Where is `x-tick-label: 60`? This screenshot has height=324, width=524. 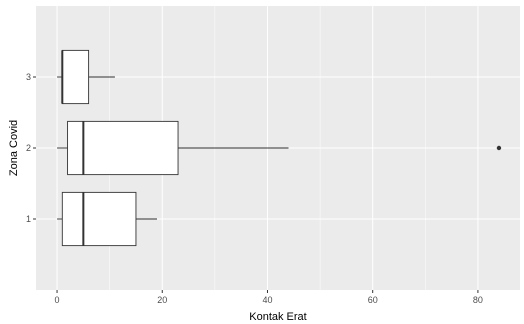
x-tick-label: 60 is located at coordinates (373, 300).